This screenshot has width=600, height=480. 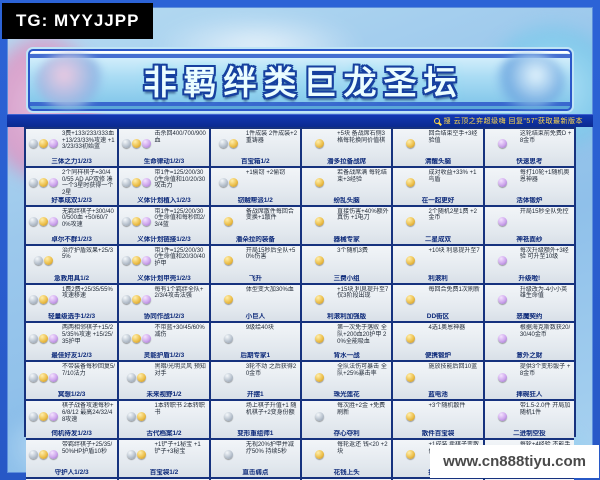 What do you see at coordinates (529, 200) in the screenshot?
I see `augment-name: 活体锻炉` at bounding box center [529, 200].